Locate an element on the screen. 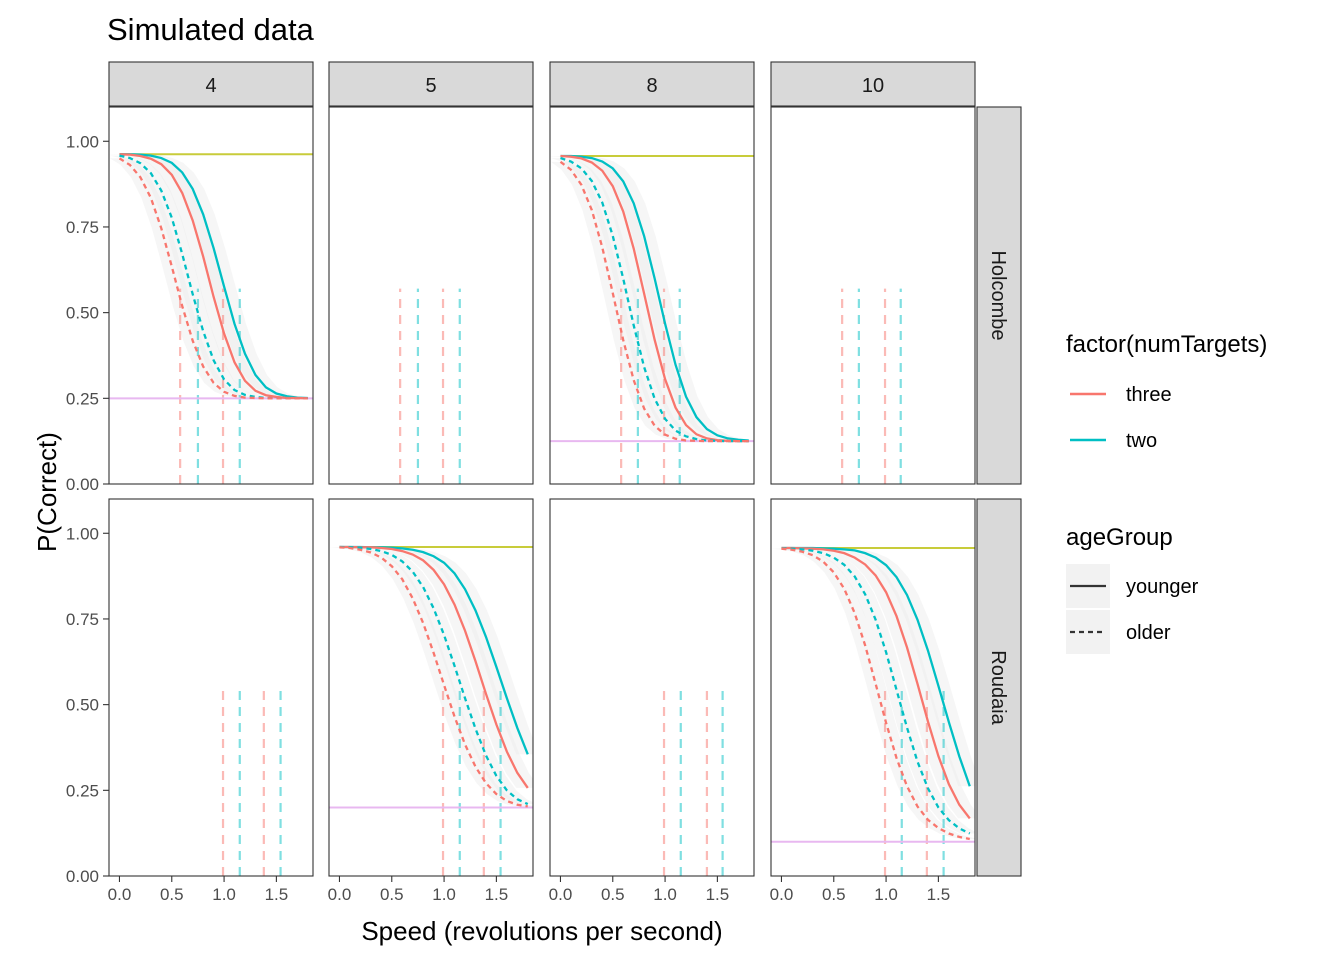 The height and width of the screenshot is (960, 1344). strip-label: 4 is located at coordinates (210, 86).